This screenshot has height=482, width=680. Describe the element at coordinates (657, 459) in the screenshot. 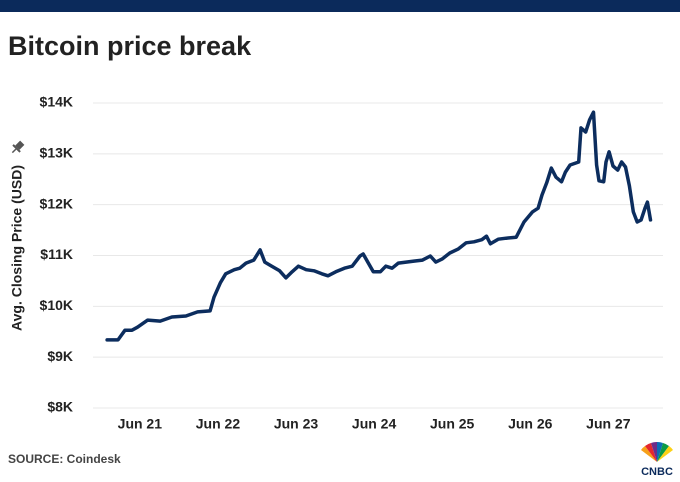

I see `cnbc-logo: CNBC` at that location.